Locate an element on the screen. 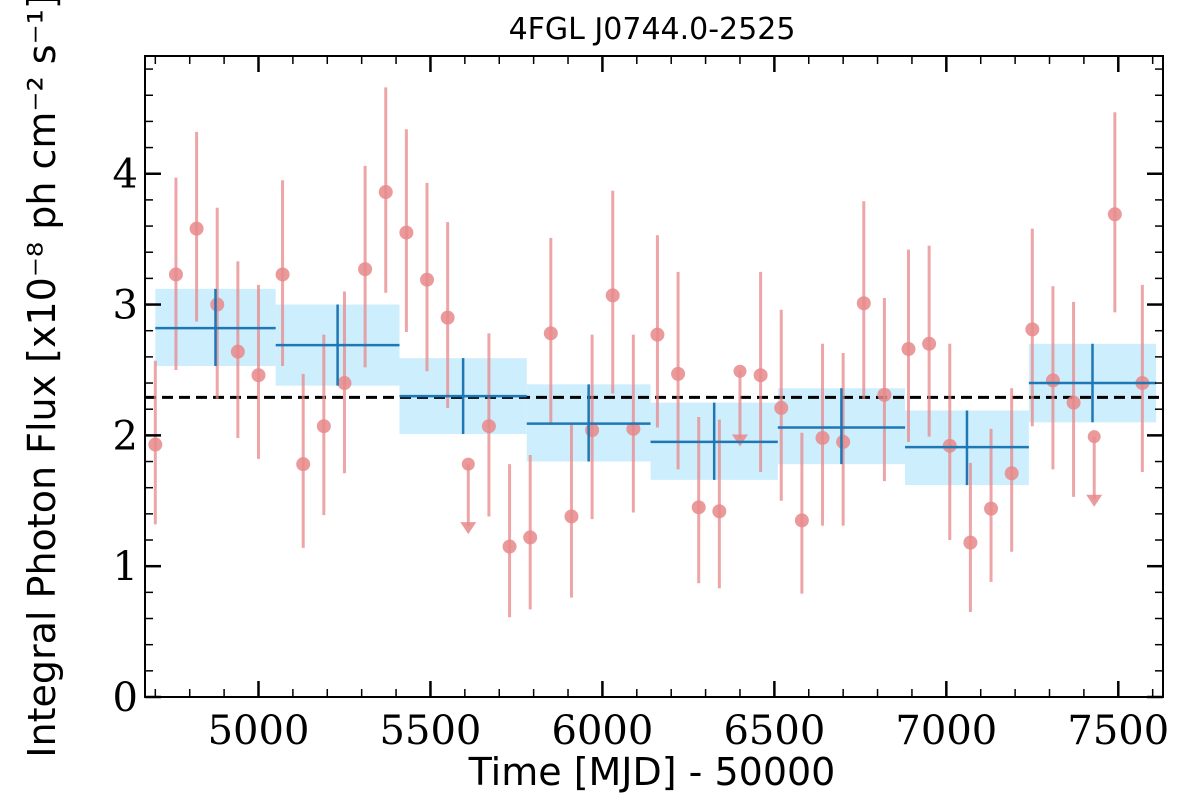 Image resolution: width=1200 pixels, height=800 pixels. y-tick-label: 2 is located at coordinates (125, 436).